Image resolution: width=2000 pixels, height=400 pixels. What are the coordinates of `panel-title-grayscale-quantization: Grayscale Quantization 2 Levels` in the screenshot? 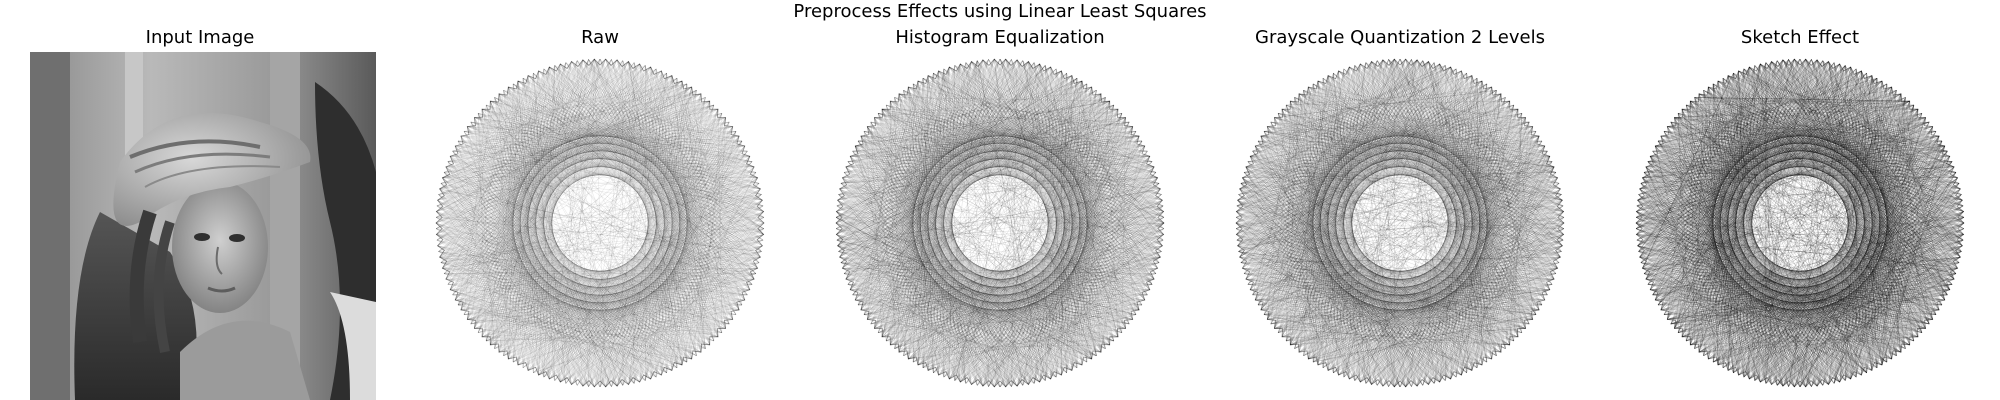 It's located at (1400, 37).